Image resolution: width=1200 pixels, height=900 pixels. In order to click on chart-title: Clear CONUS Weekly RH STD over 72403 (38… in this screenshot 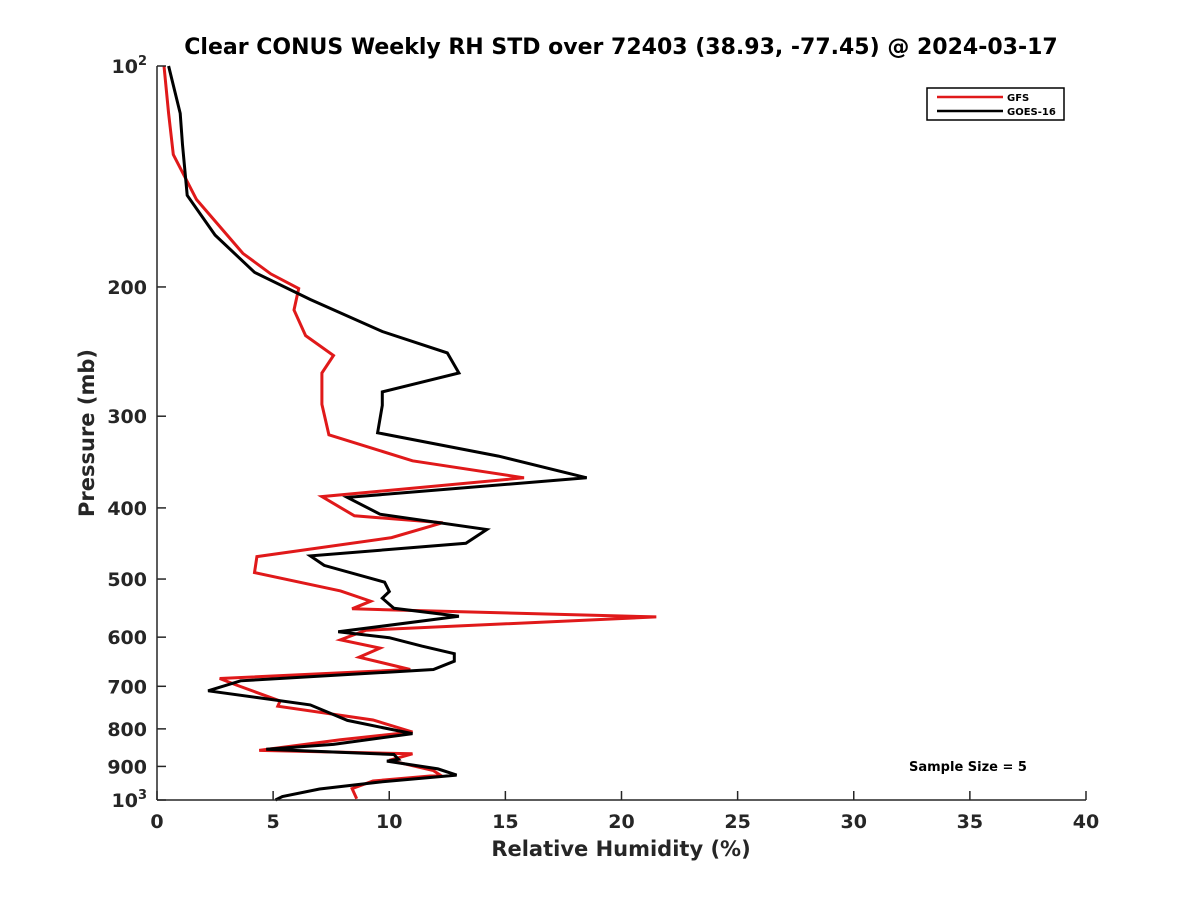, I will do `click(620, 47)`.